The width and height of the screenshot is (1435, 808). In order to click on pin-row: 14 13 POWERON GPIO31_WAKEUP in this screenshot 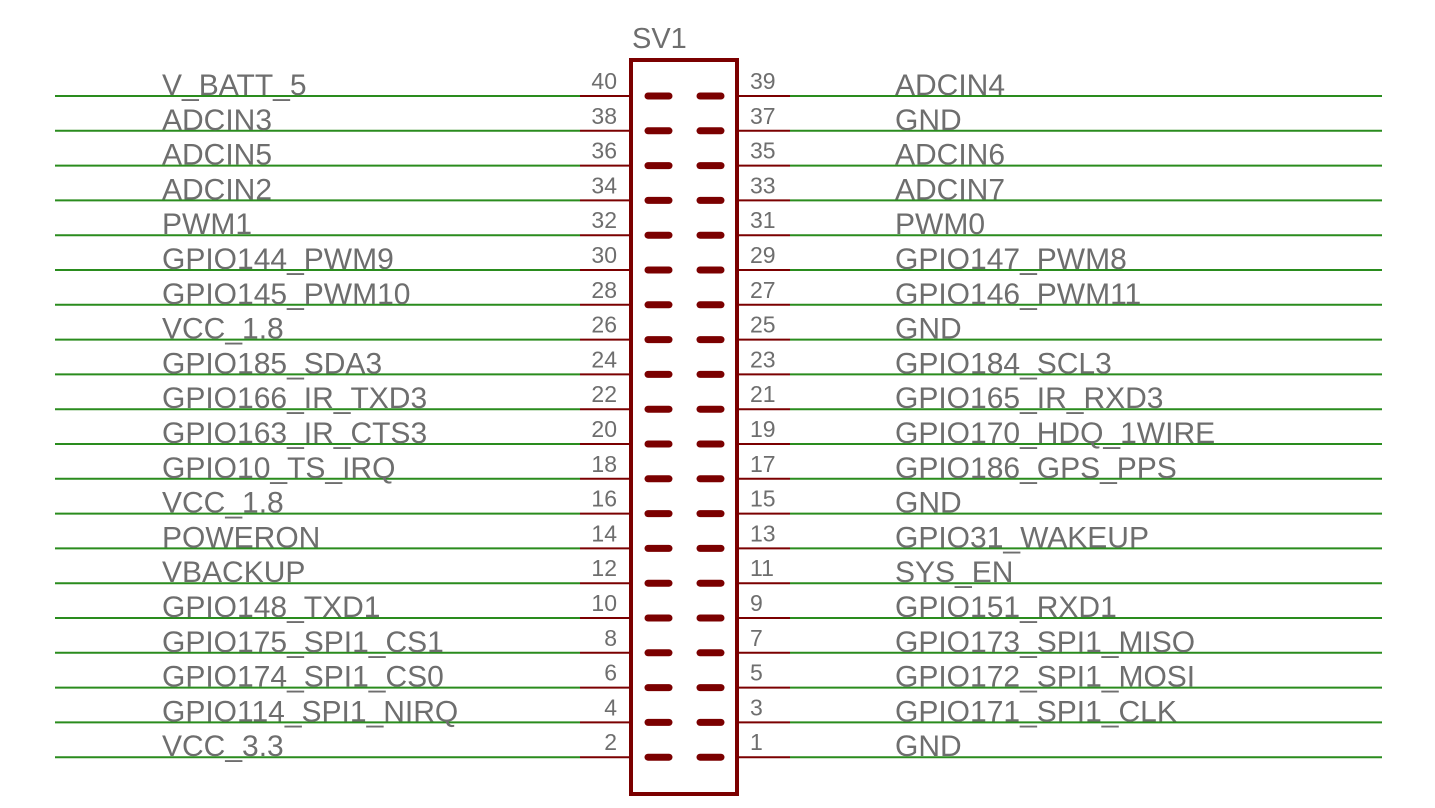, I will do `click(718, 537)`.